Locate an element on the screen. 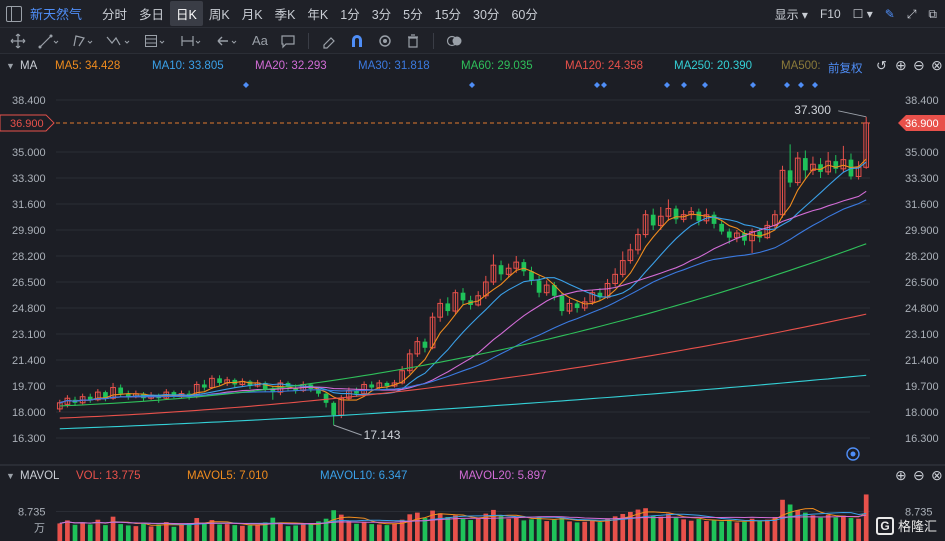  price-tick-left: 31.600 is located at coordinates (29, 205).